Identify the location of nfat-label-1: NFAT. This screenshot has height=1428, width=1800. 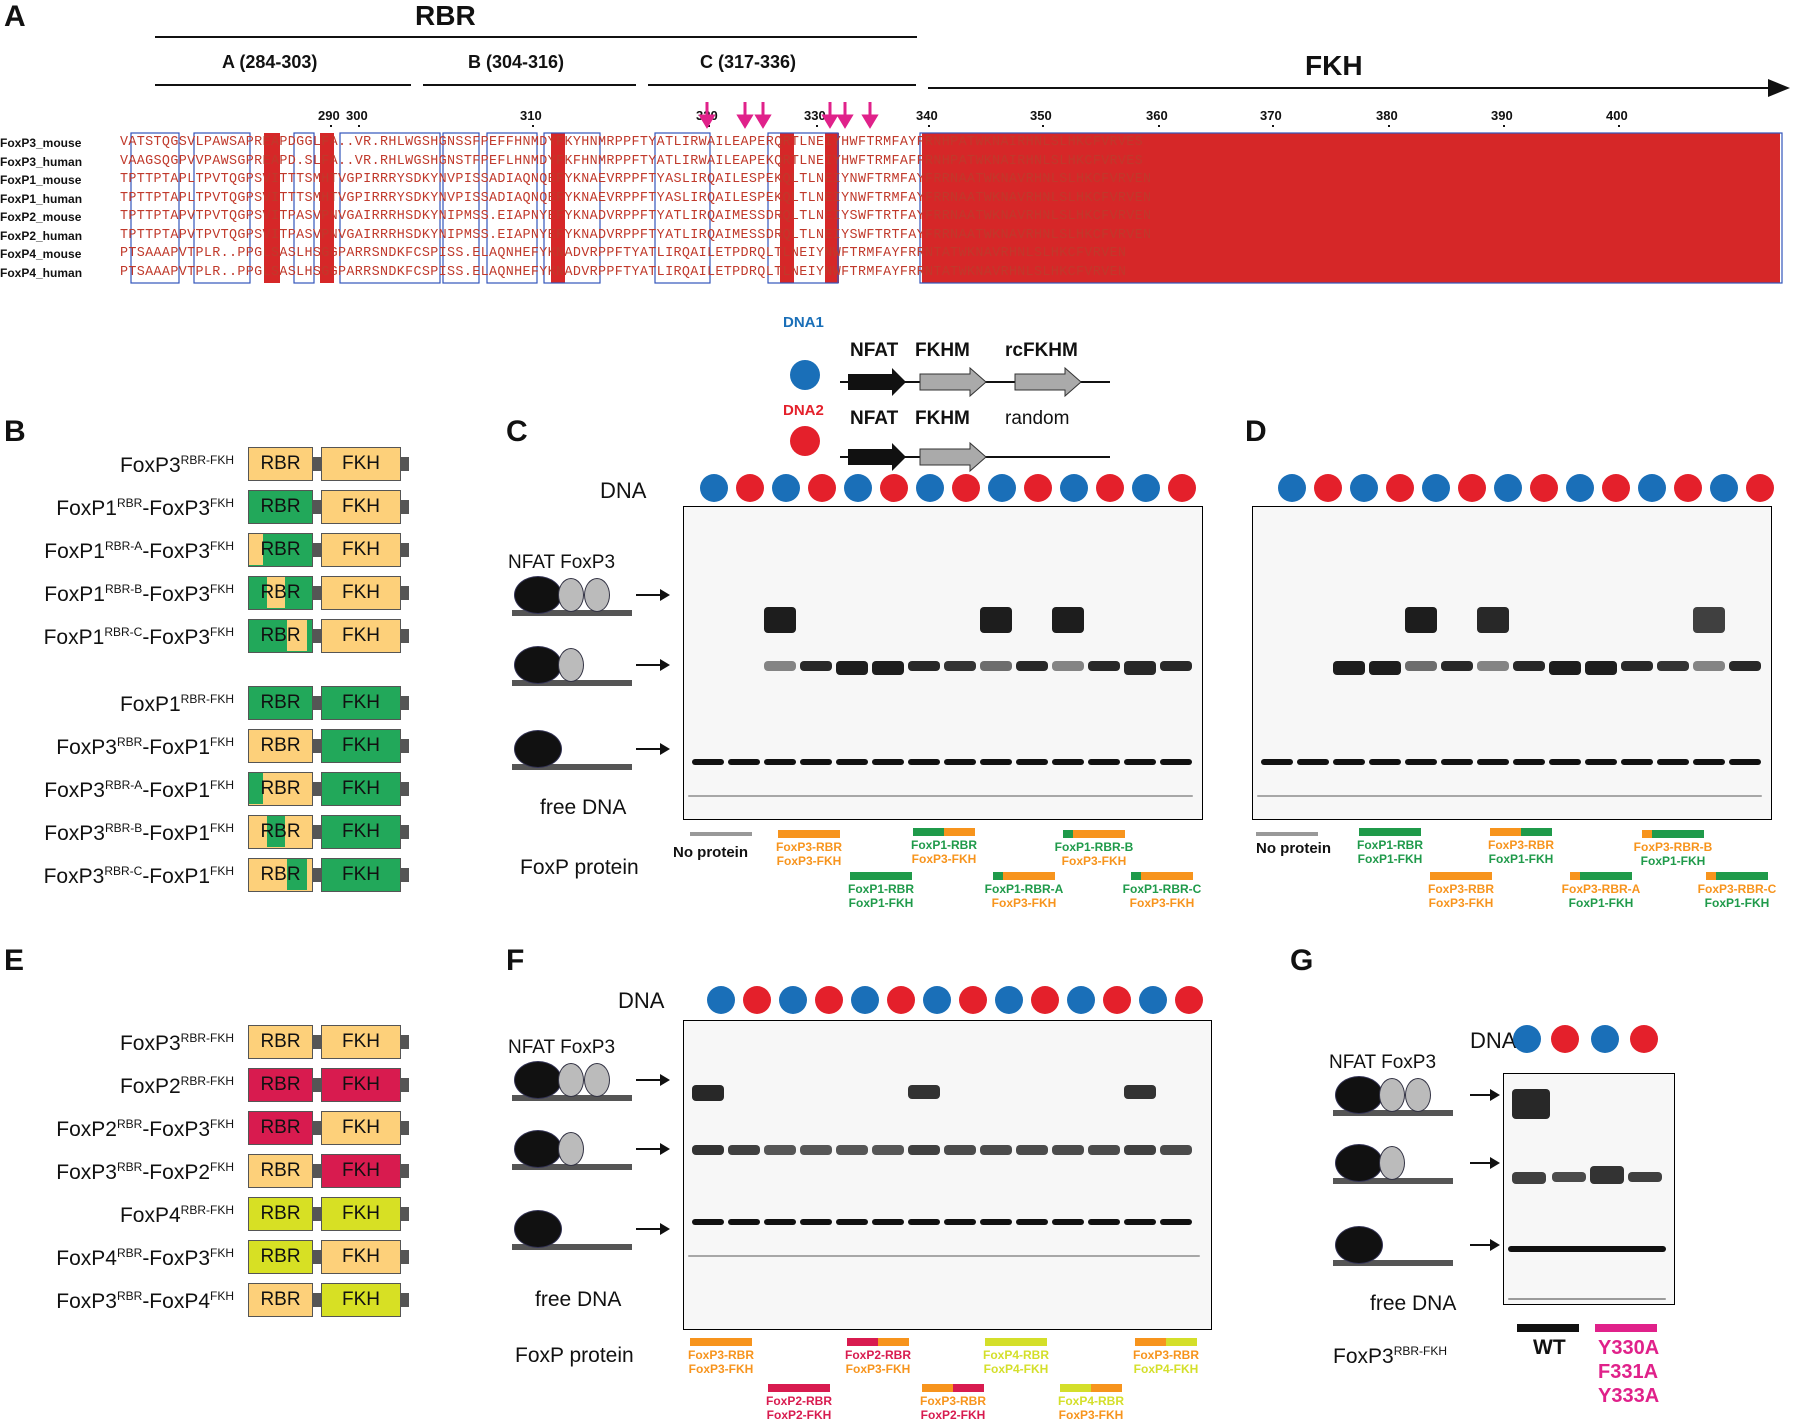
(874, 350).